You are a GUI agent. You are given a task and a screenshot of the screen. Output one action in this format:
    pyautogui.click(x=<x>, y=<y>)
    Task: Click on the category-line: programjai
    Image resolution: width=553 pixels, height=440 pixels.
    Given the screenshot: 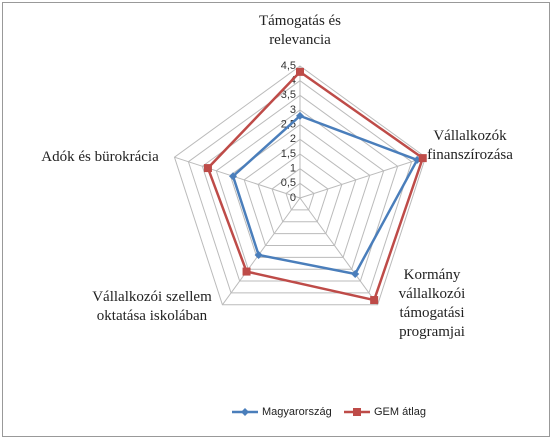 What is the action you would take?
    pyautogui.click(x=432, y=332)
    